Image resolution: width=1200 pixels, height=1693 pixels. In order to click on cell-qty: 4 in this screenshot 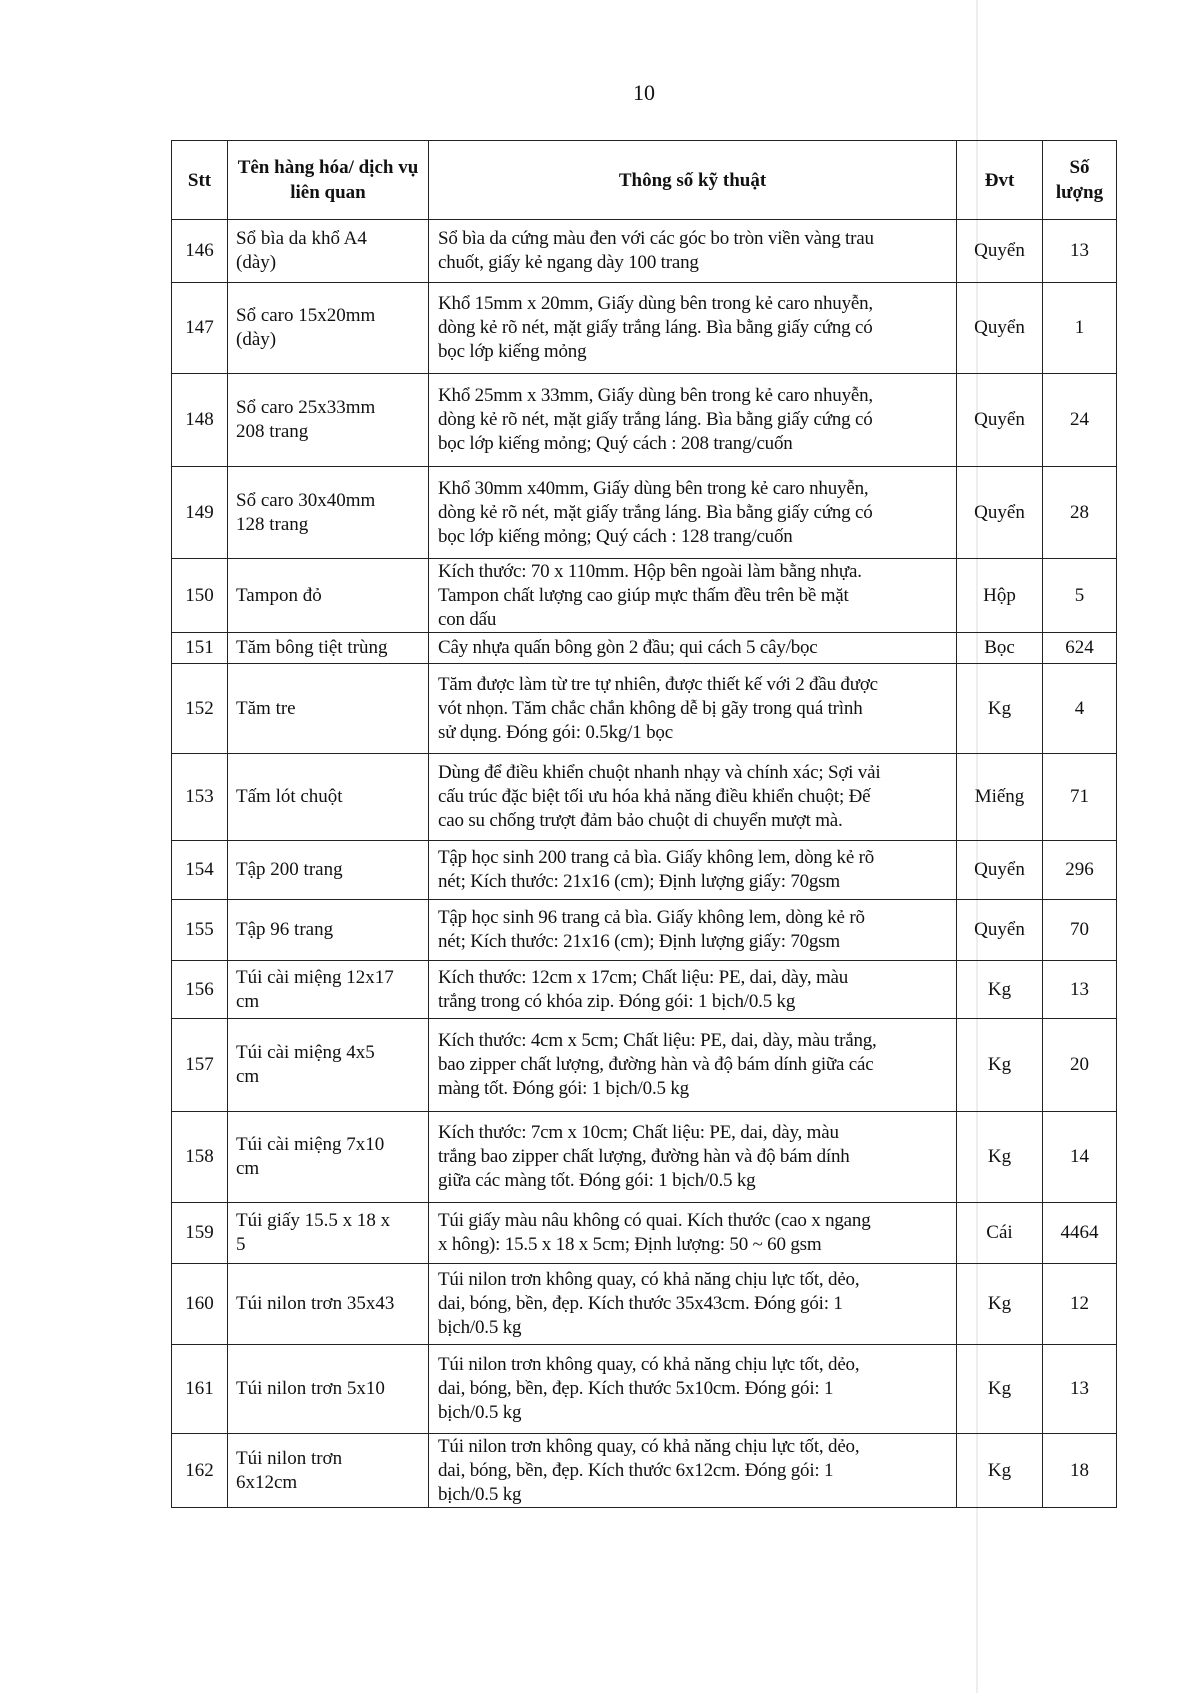, I will do `click(1079, 708)`.